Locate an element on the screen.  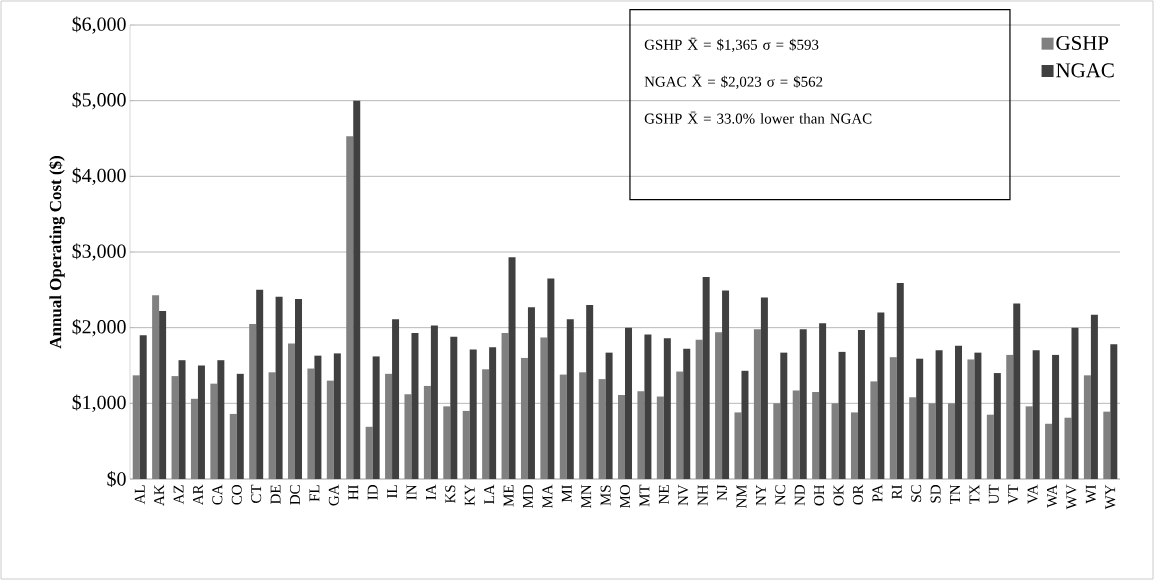
annotation: GSHP X̄ = $1,365 σ = $593 is located at coordinates (731, 44).